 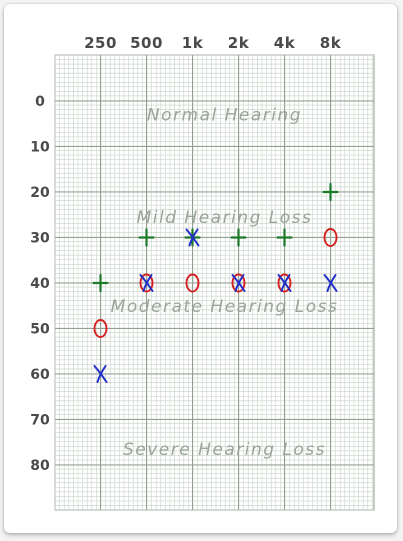 I want to click on x-tick-label: 1k, so click(x=193, y=43).